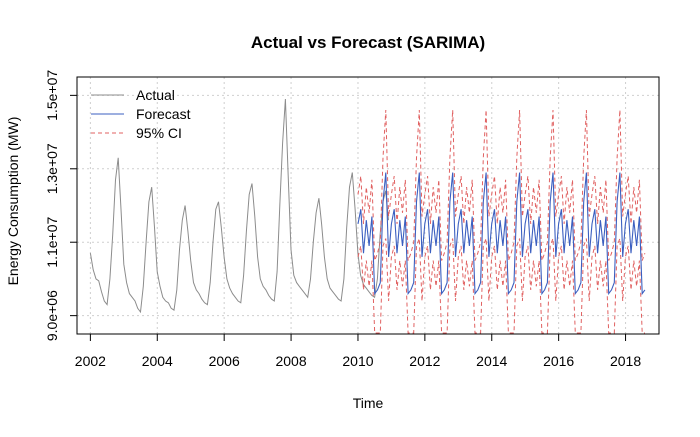 The height and width of the screenshot is (437, 700). I want to click on y-tick-label: 1.3e+07, so click(52, 168).